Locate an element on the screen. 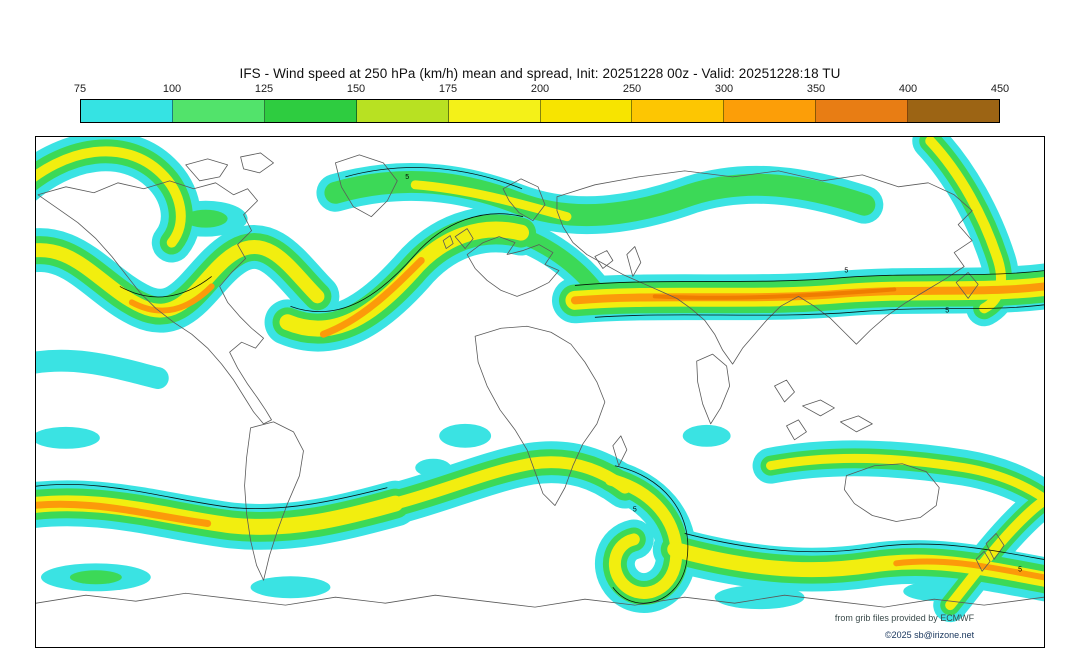  colorbar-bar is located at coordinates (540, 111).